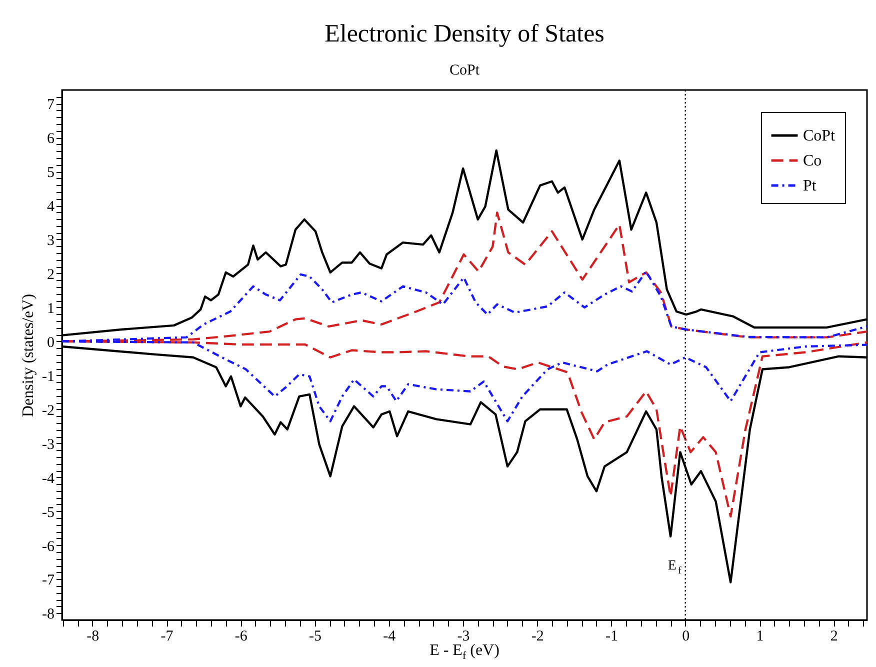 This screenshot has height=667, width=876. What do you see at coordinates (48, 546) in the screenshot?
I see `y-tick-label: -6` at bounding box center [48, 546].